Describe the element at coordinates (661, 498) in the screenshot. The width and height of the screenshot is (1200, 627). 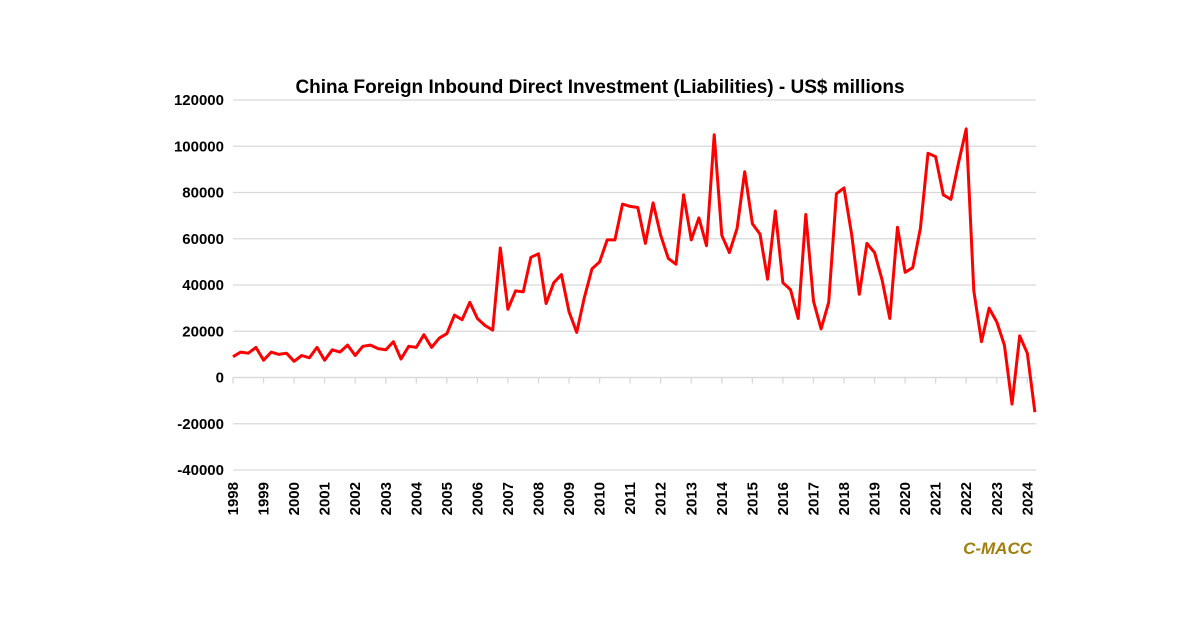
I see `x-tick-label: 2012` at that location.